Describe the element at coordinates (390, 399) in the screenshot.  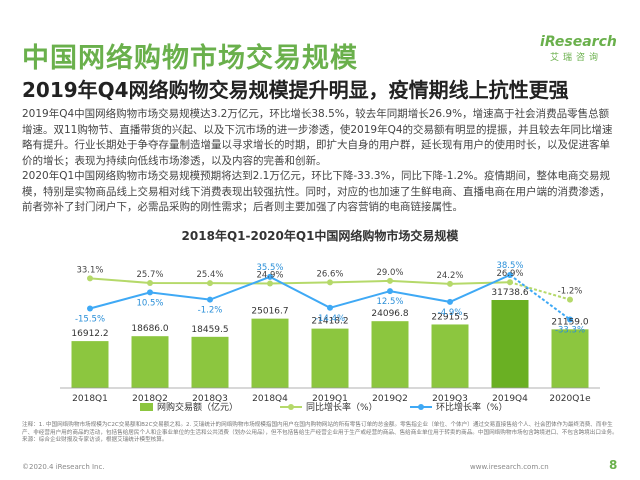
I see `x-tick-label: 2019Q2` at that location.